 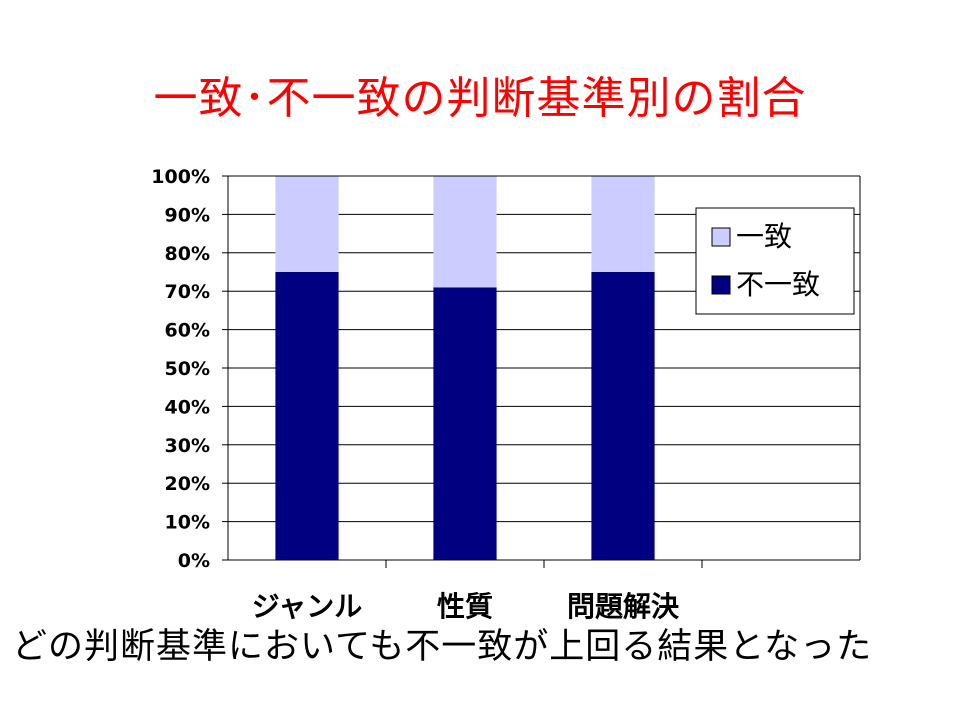 I want to click on y-tick-label: 60%, so click(x=187, y=331).